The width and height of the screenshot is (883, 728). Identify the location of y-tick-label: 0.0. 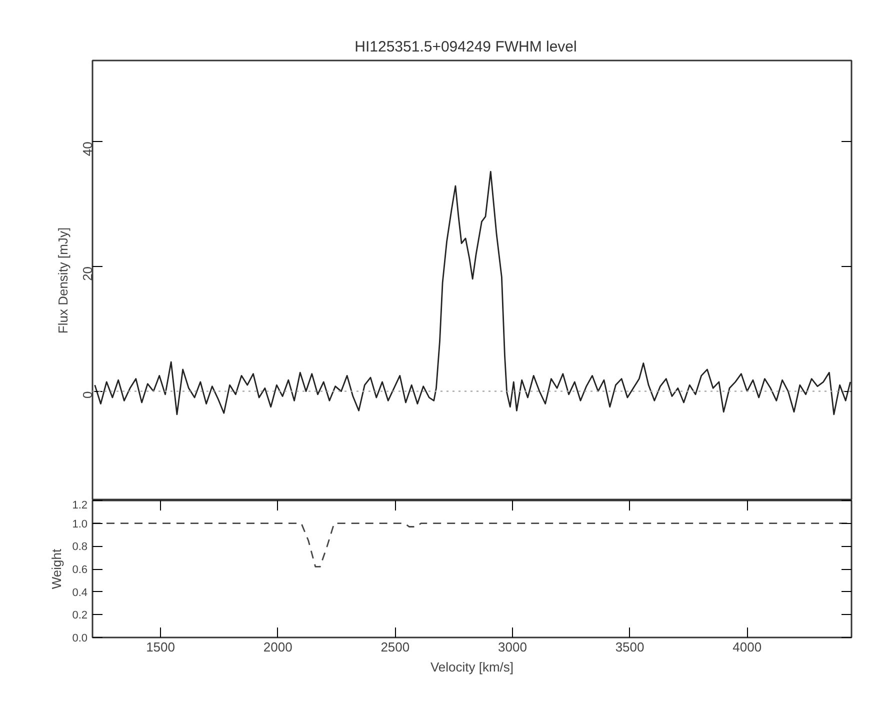
(80, 638).